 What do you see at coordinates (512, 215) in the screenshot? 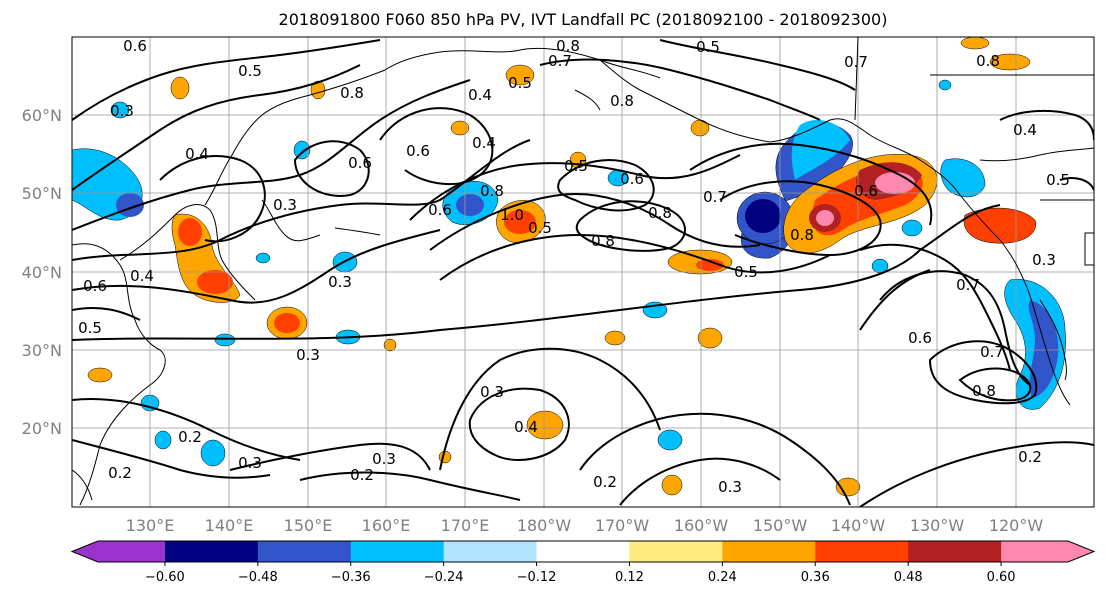
I see `contour-label: 1.0` at bounding box center [512, 215].